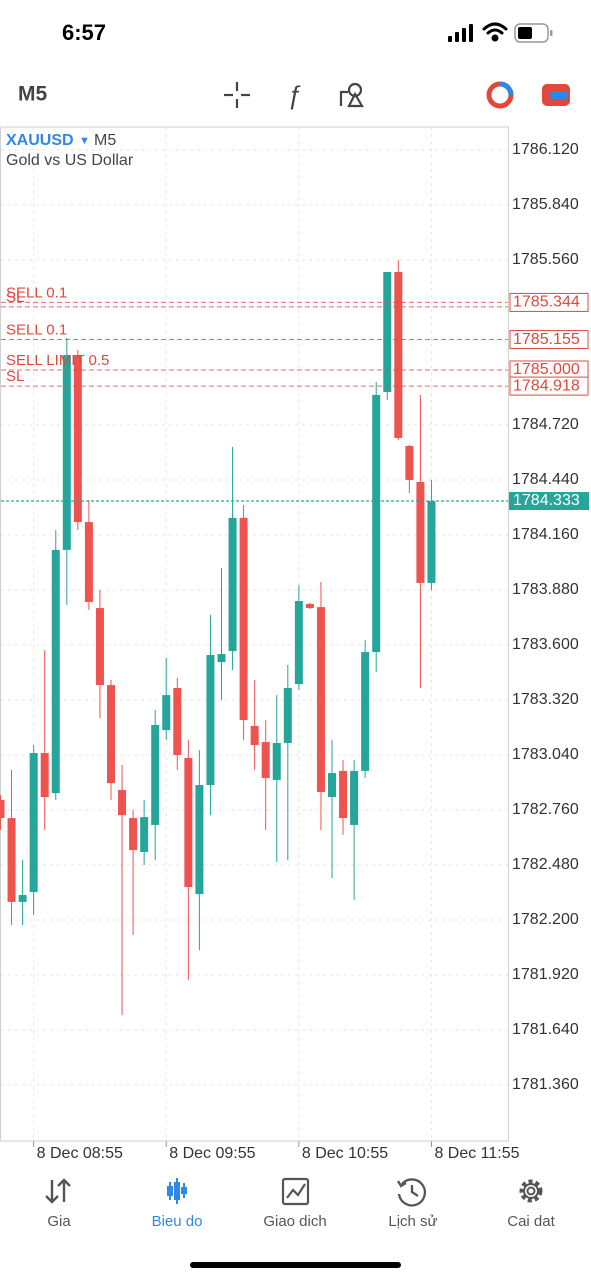  I want to click on timeframe-button: M5, so click(32, 94).